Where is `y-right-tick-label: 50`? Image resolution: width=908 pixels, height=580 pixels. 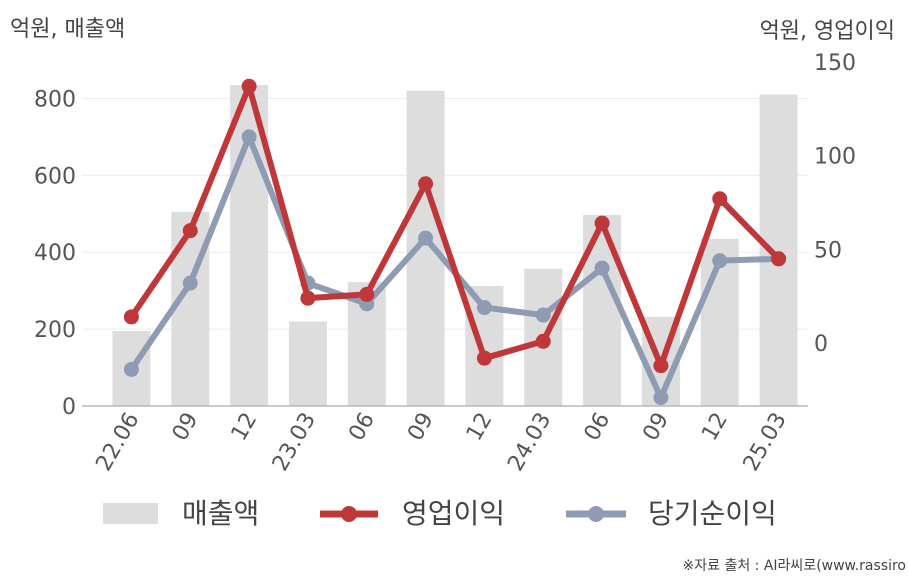 y-right-tick-label: 50 is located at coordinates (828, 250).